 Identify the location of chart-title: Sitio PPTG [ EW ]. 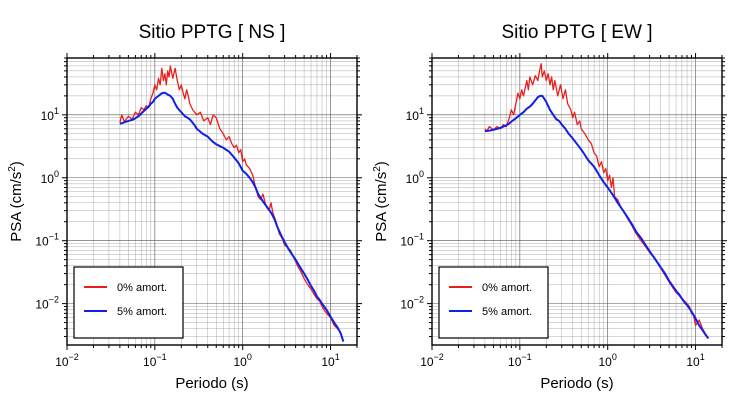
(577, 32).